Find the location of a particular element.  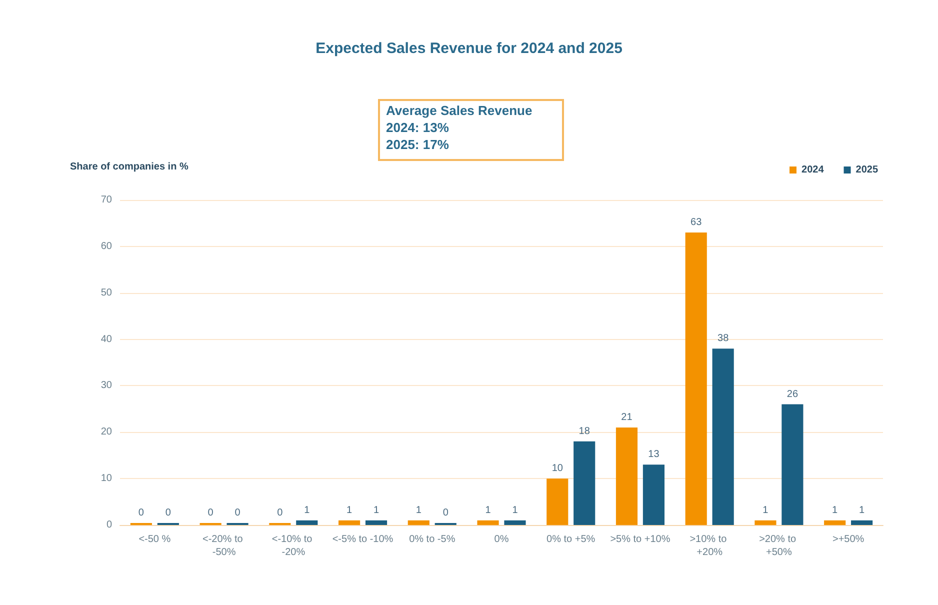

text: 2025: 17% is located at coordinates (418, 144).